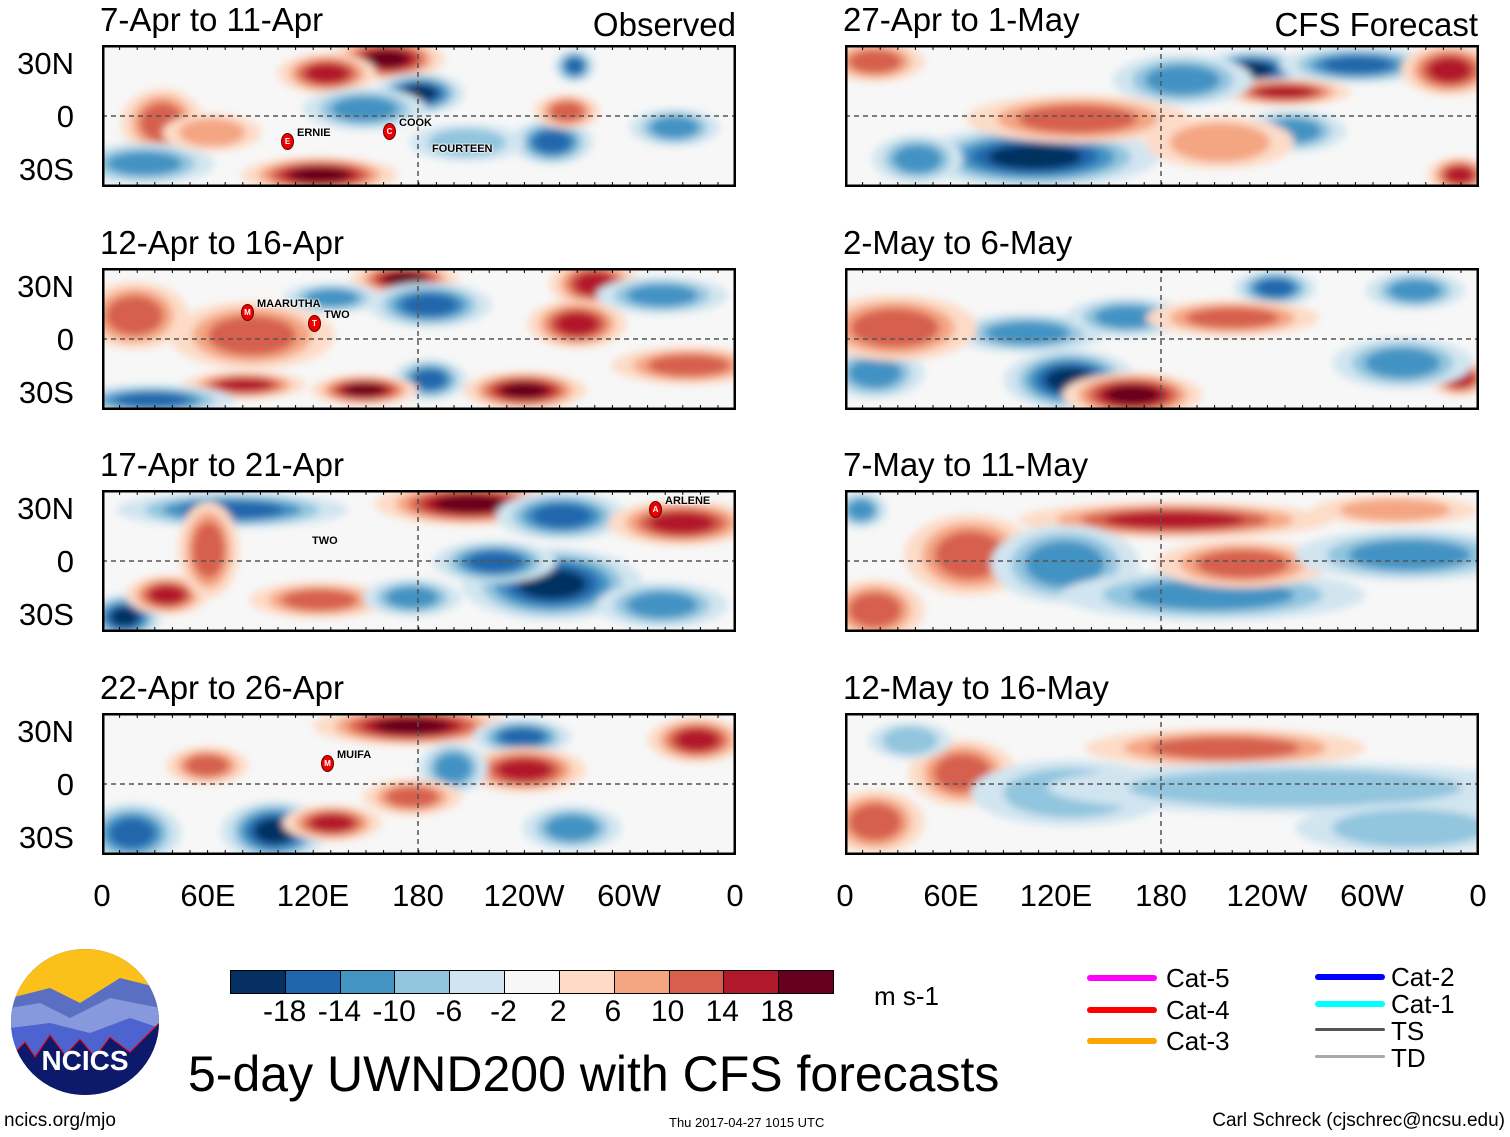 This screenshot has width=1510, height=1137. What do you see at coordinates (664, 24) in the screenshot?
I see `observed-label: Observed` at bounding box center [664, 24].